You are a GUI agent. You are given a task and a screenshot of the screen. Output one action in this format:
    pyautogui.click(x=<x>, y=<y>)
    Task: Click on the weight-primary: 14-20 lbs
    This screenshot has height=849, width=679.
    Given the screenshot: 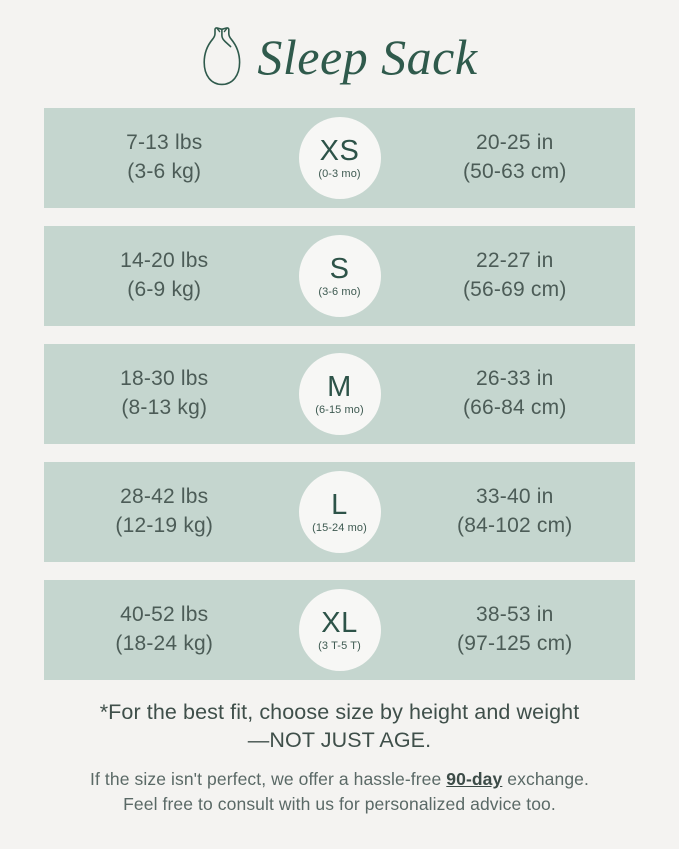 What is the action you would take?
    pyautogui.click(x=164, y=261)
    